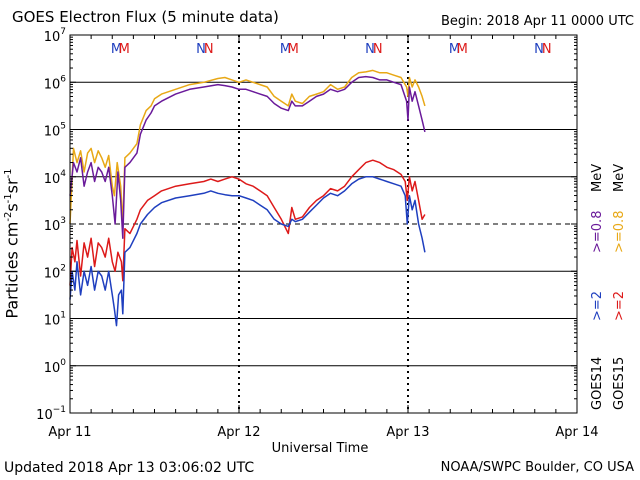 The image size is (640, 480). Describe the element at coordinates (55, 36) in the screenshot. I see `y-tick-label: 10⁷` at that location.